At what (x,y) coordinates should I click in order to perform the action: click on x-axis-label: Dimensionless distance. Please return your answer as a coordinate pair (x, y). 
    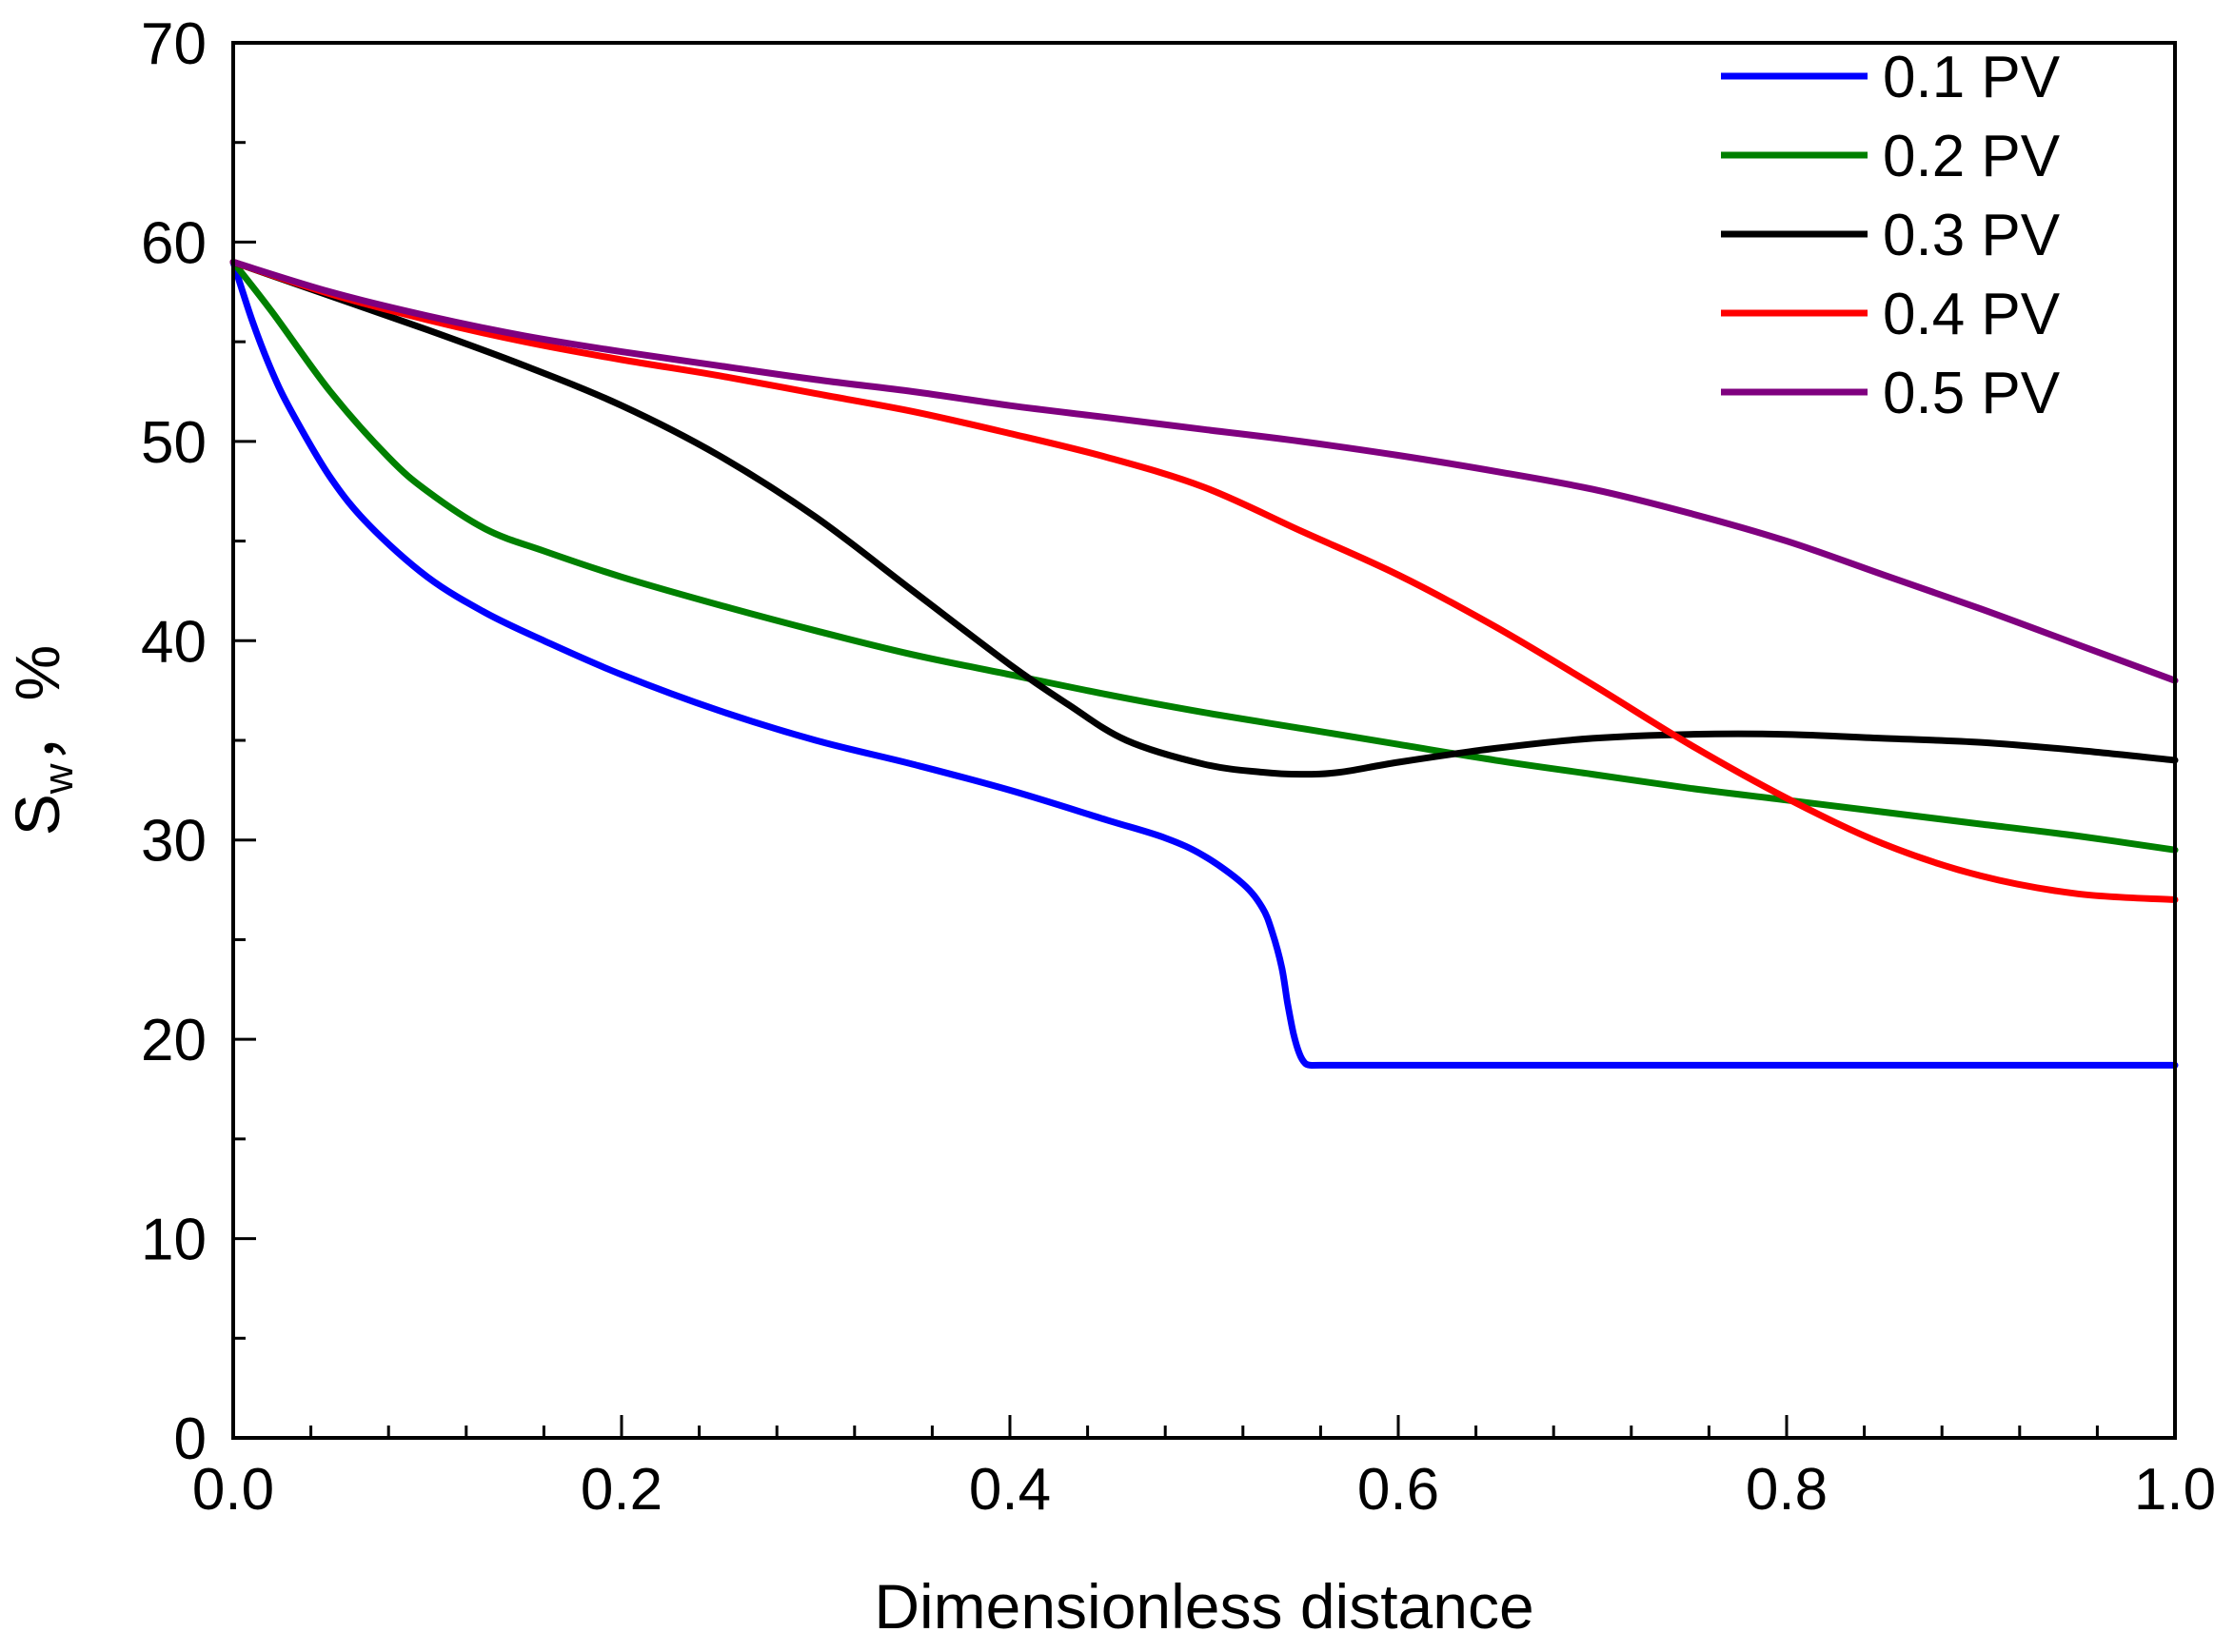
    Looking at the image, I should click on (1203, 1607).